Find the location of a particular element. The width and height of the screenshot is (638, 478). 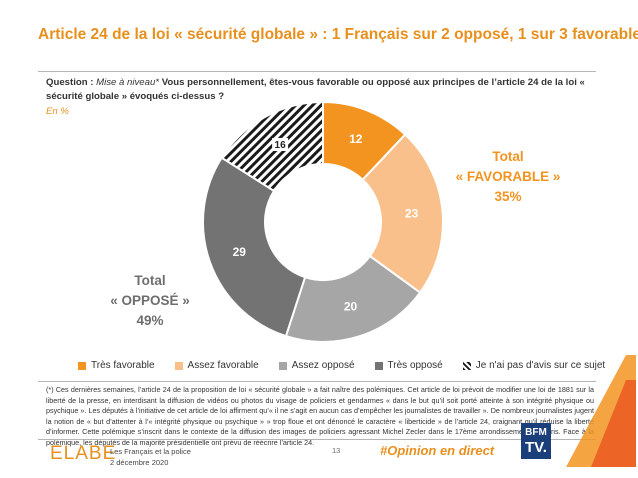

bfmtv-logo: BFM TV. is located at coordinates (536, 441).